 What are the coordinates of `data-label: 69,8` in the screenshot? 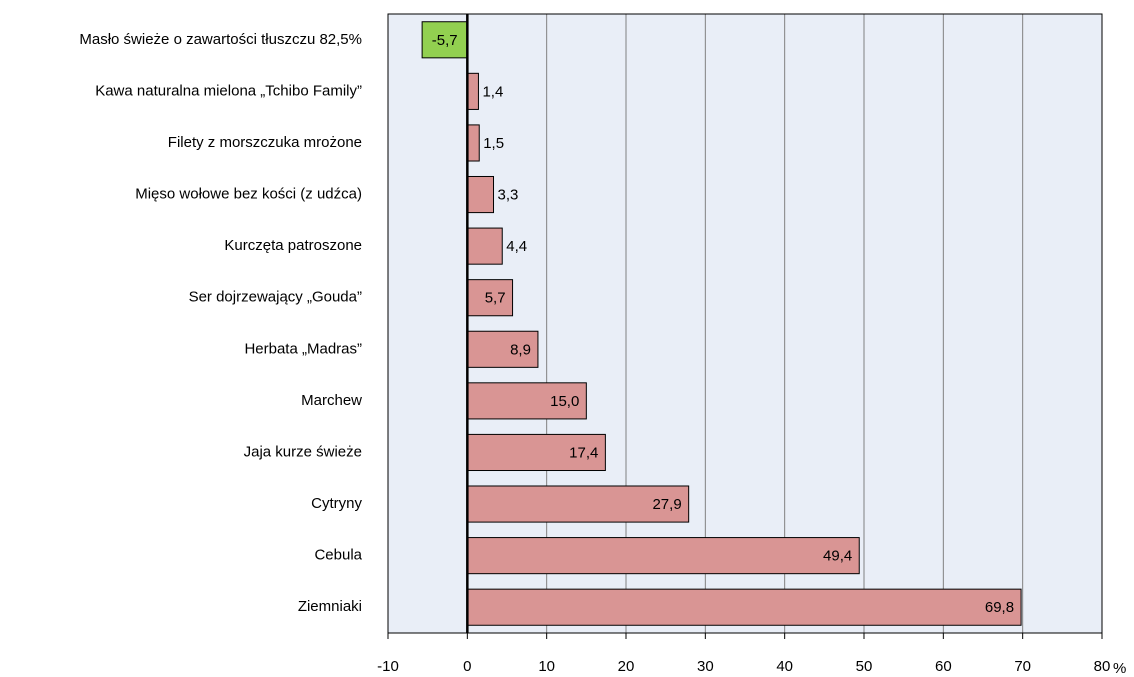 It's located at (999, 607).